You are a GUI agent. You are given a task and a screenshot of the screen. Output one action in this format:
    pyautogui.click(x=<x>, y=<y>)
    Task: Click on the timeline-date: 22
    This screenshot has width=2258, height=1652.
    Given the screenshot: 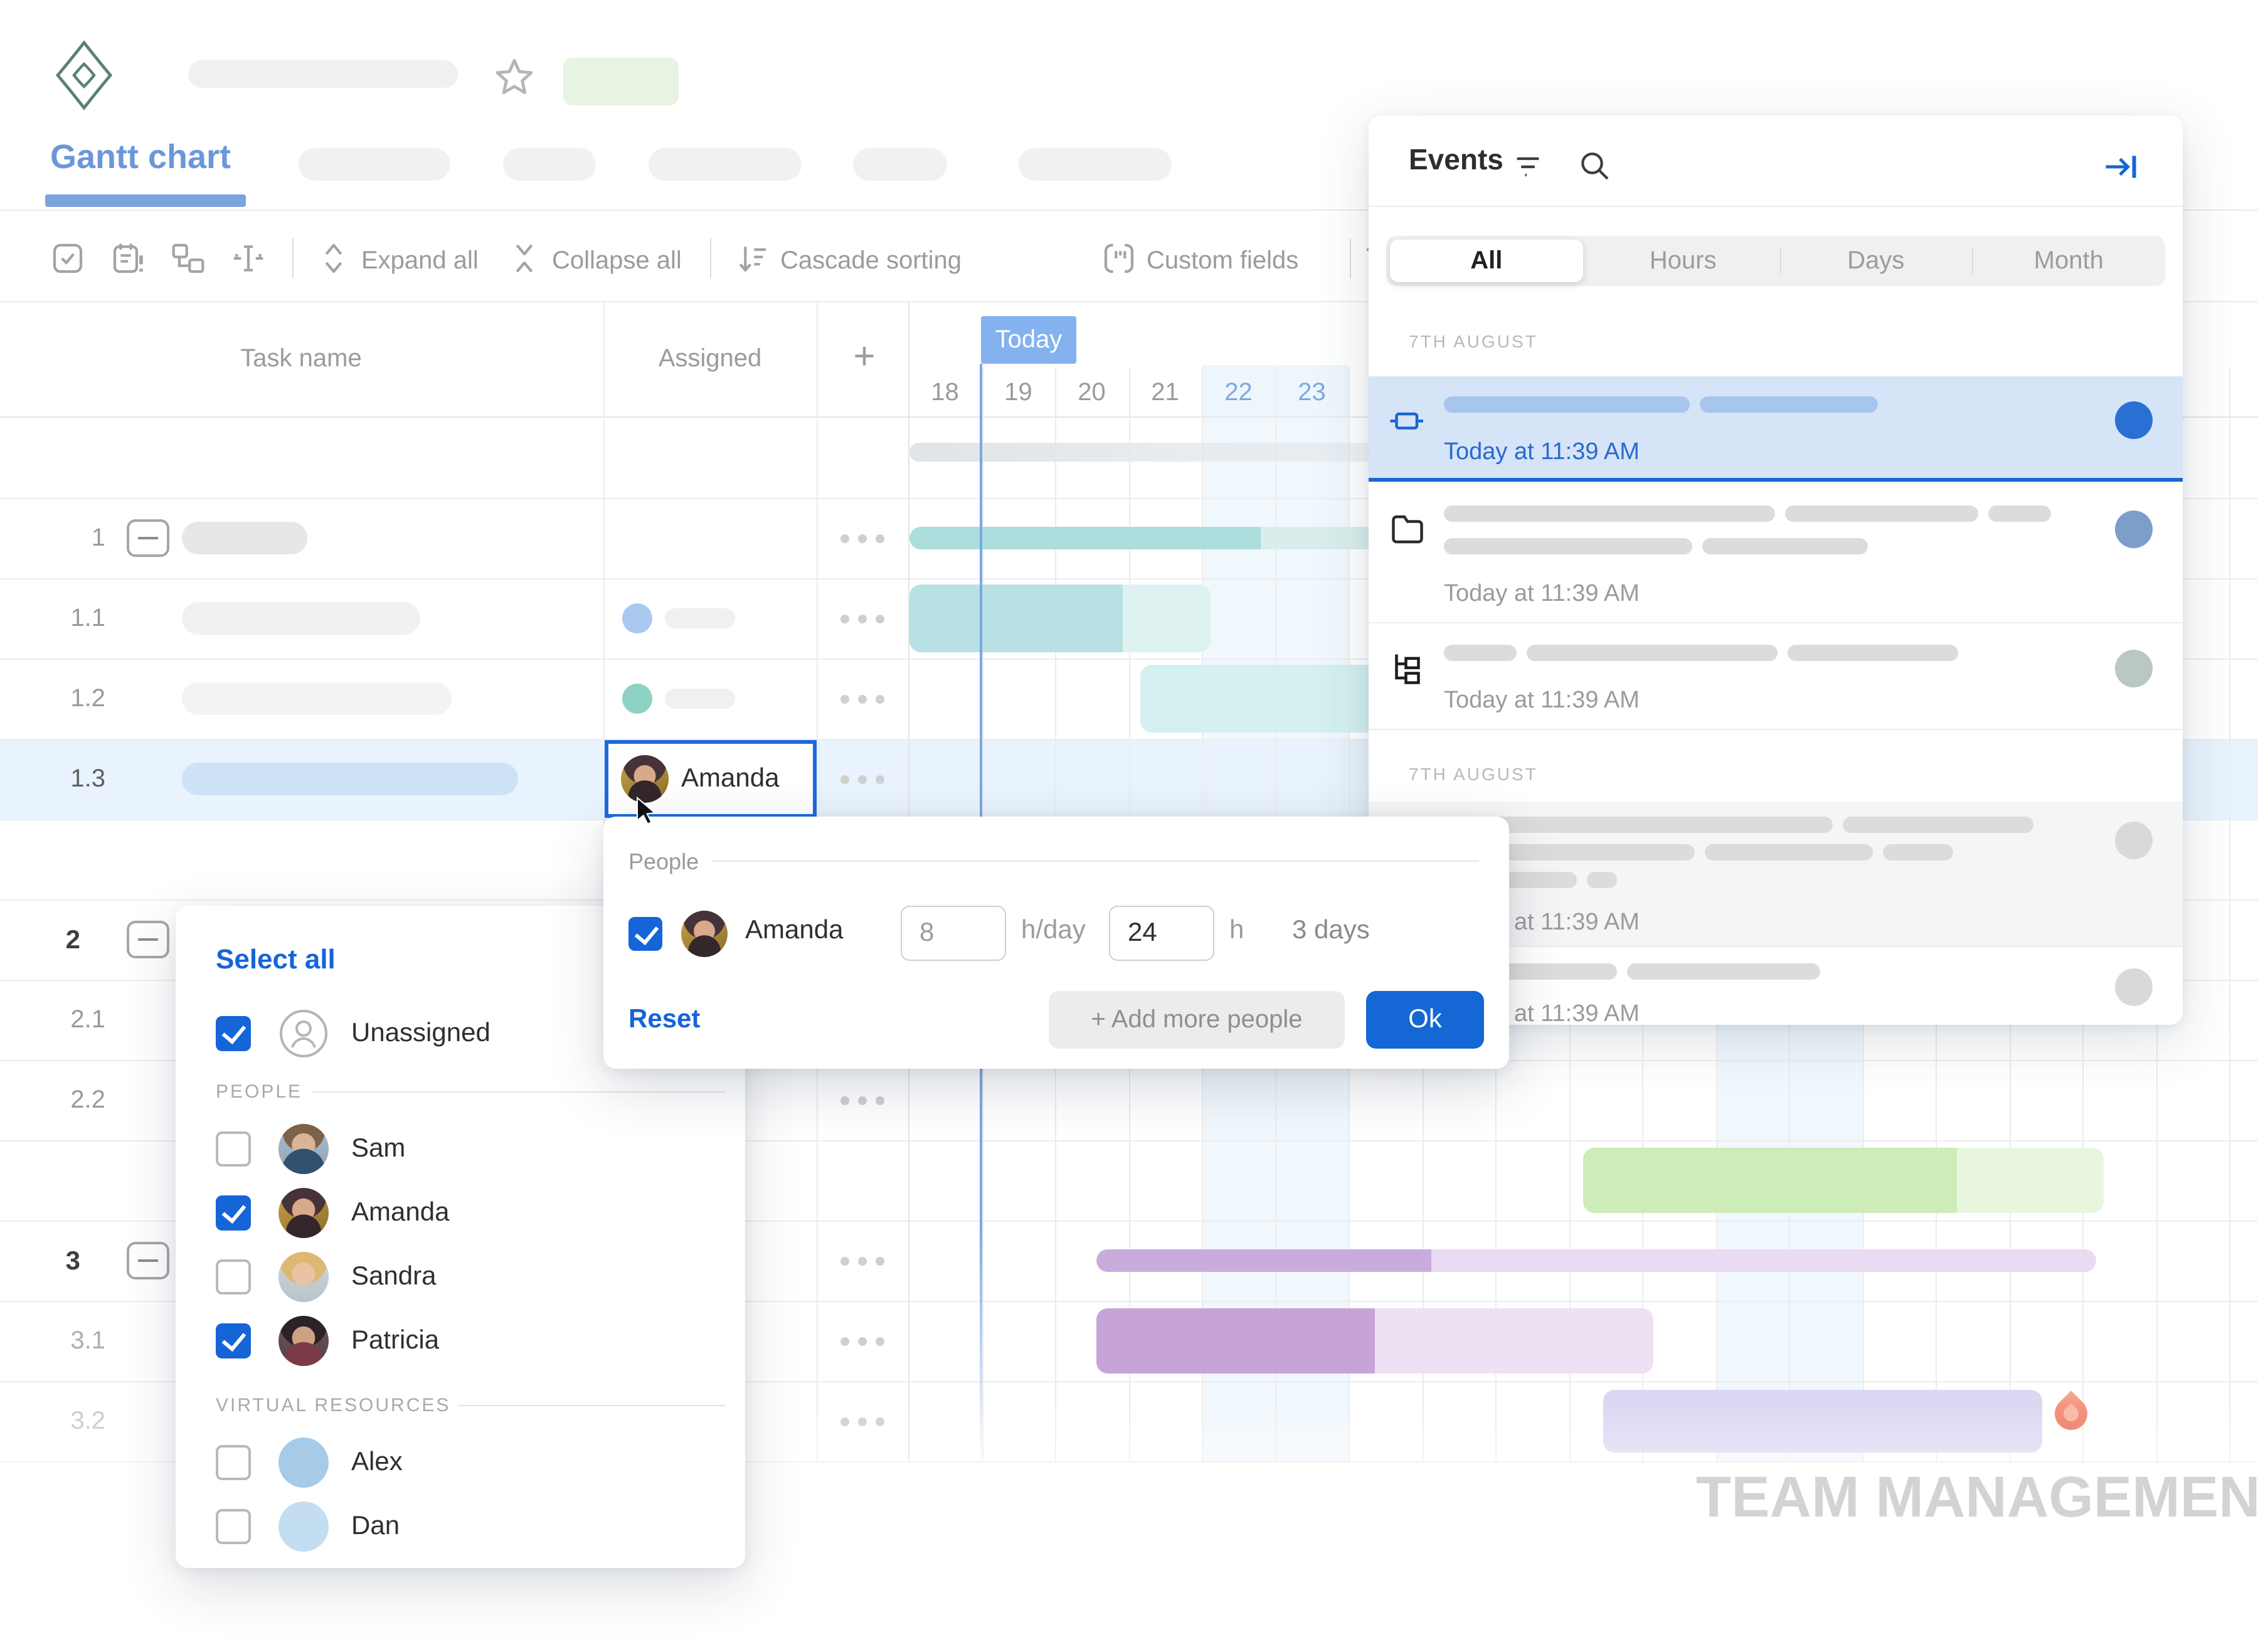 What is the action you would take?
    pyautogui.click(x=1238, y=393)
    